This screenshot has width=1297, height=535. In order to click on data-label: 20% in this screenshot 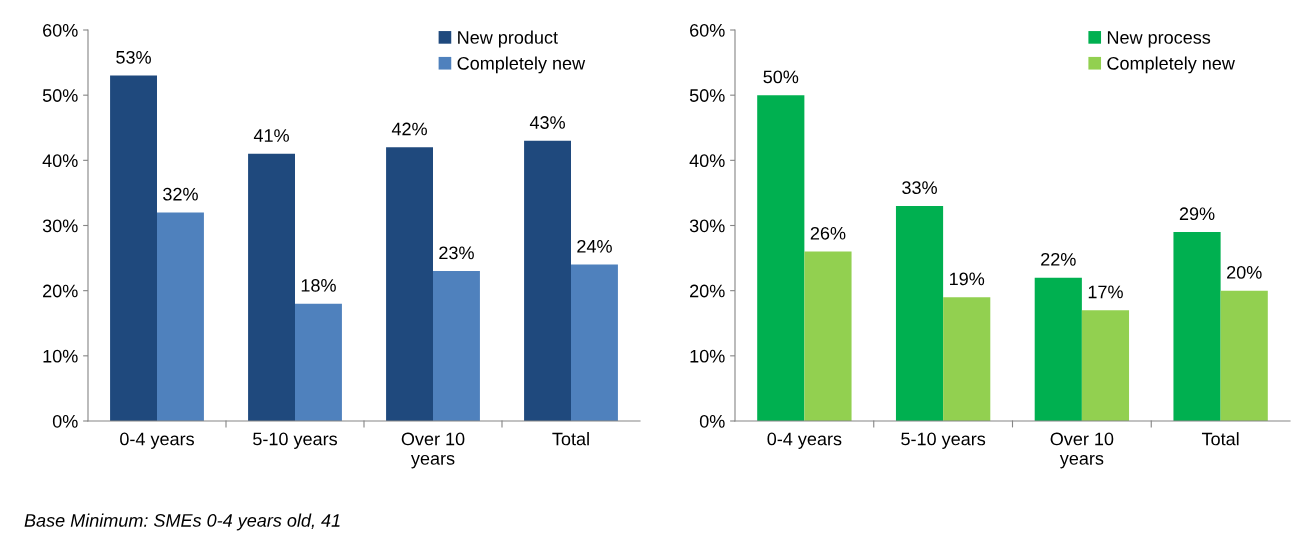, I will do `click(1244, 272)`.